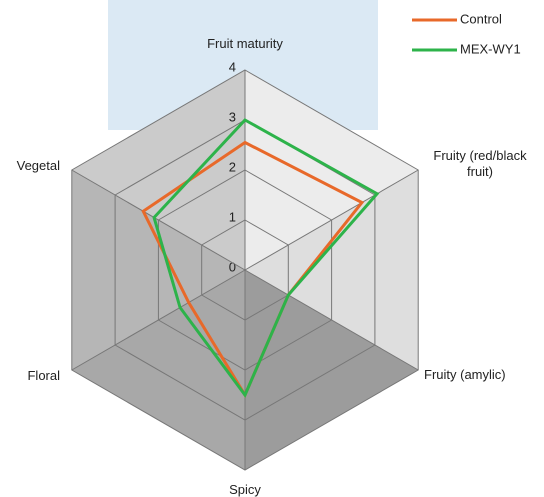 This screenshot has height=497, width=544. I want to click on r-tick-label: 2, so click(232, 166).